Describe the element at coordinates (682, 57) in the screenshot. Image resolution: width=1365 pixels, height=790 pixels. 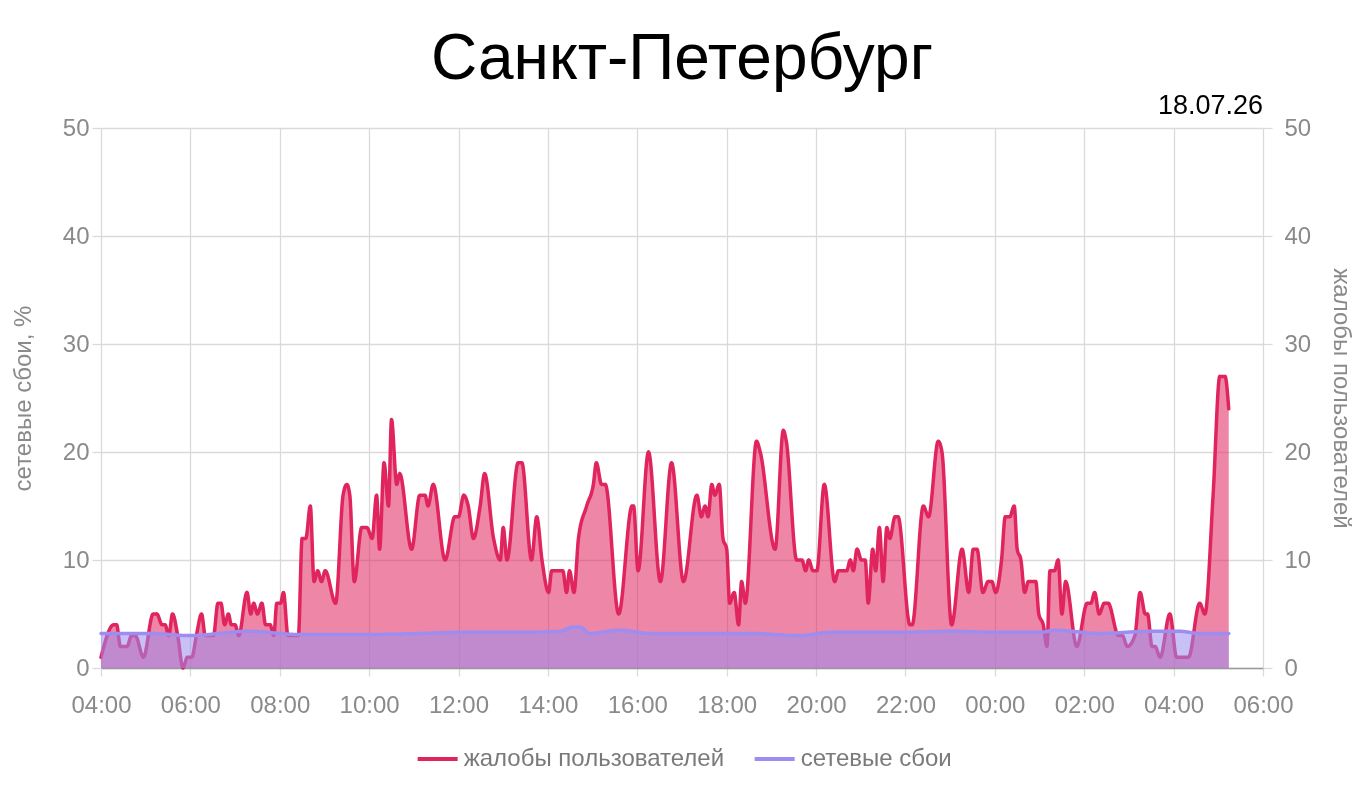
I see `chart-title: Санкт-Петербург` at that location.